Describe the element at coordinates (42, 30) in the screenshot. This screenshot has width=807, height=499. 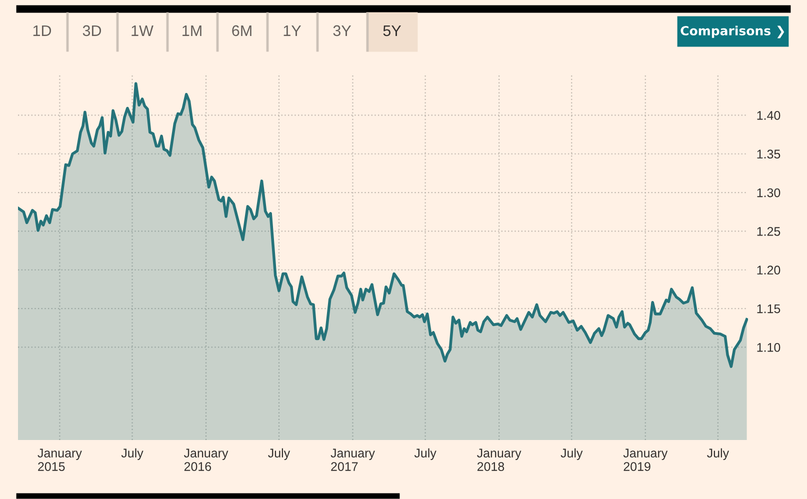
I see `text: 1D` at that location.